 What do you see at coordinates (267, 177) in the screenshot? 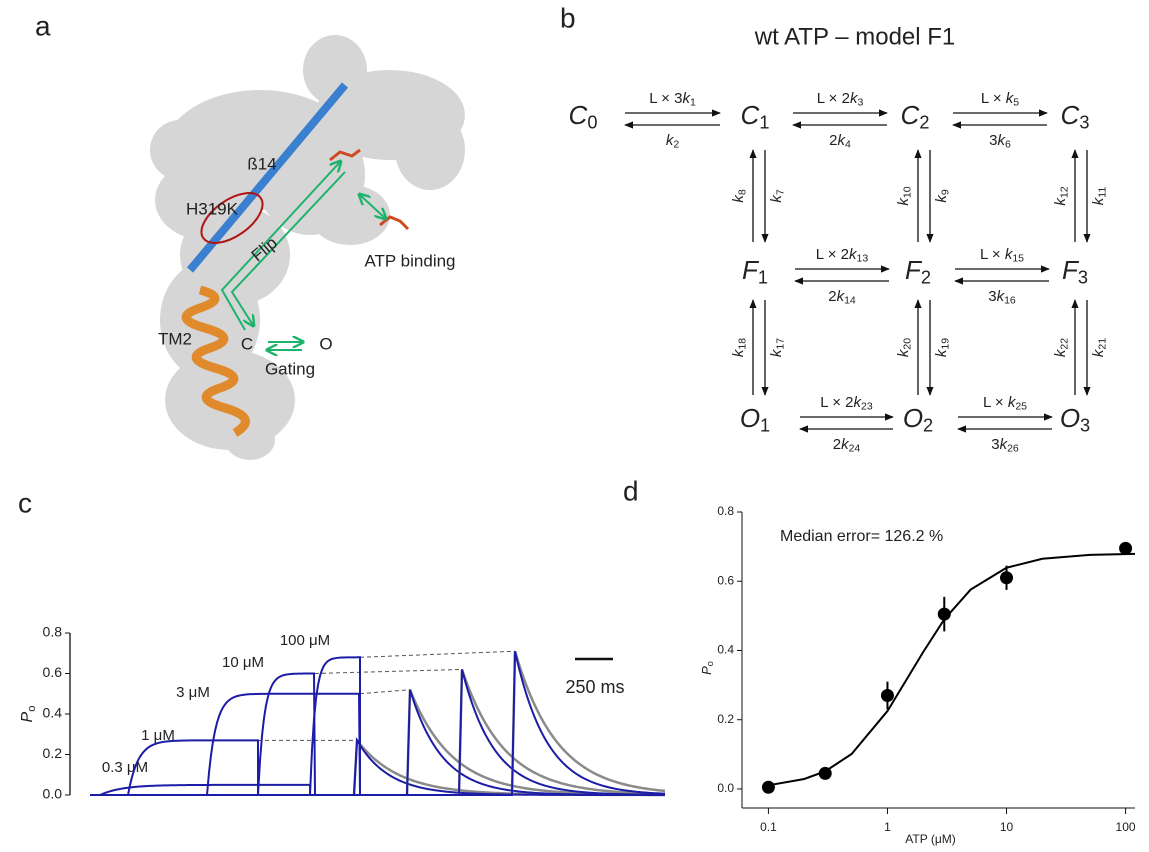
I see `beta-strand` at bounding box center [267, 177].